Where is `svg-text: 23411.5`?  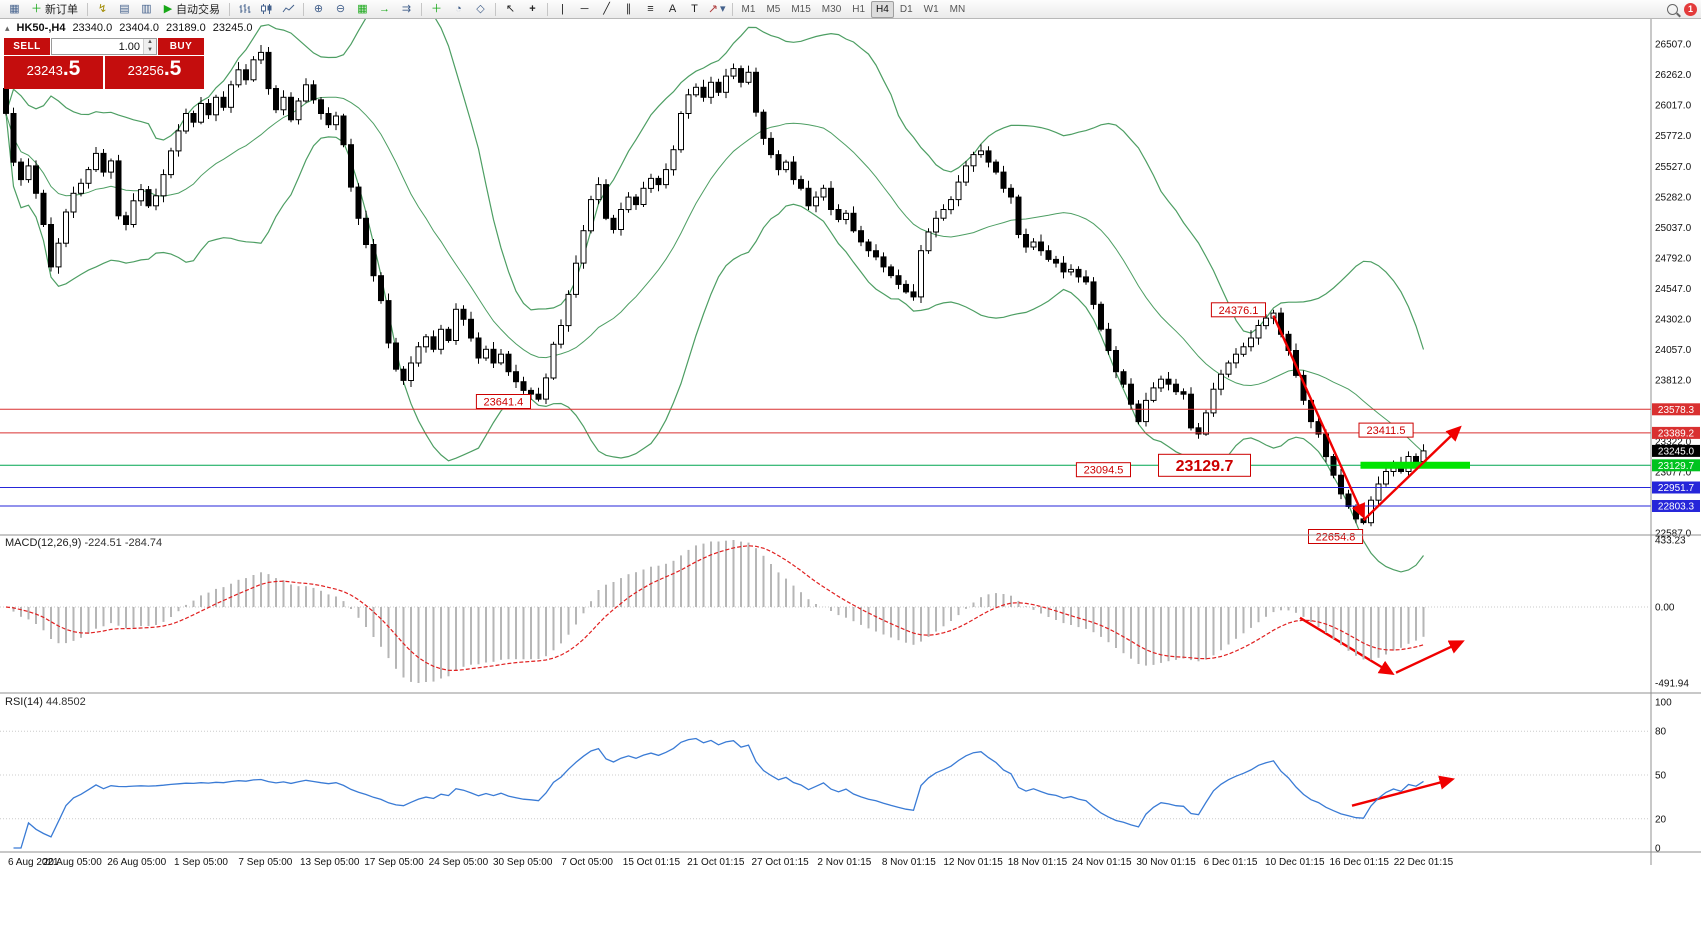
svg-text: 23411.5 is located at coordinates (1386, 431).